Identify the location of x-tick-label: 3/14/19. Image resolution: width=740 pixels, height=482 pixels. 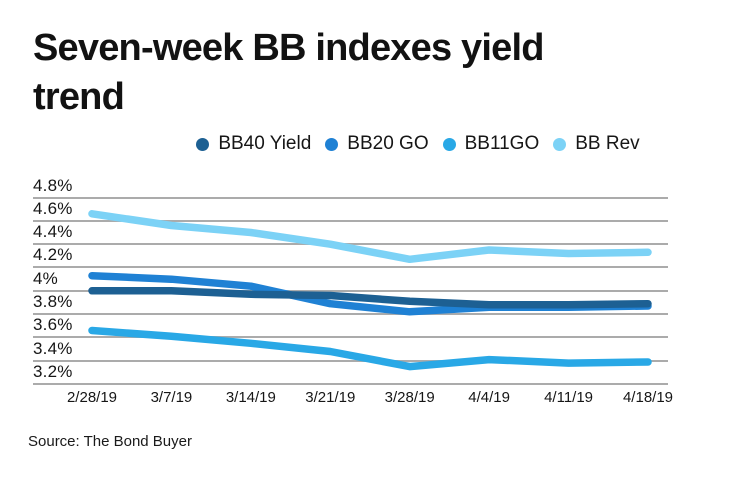
(250, 397).